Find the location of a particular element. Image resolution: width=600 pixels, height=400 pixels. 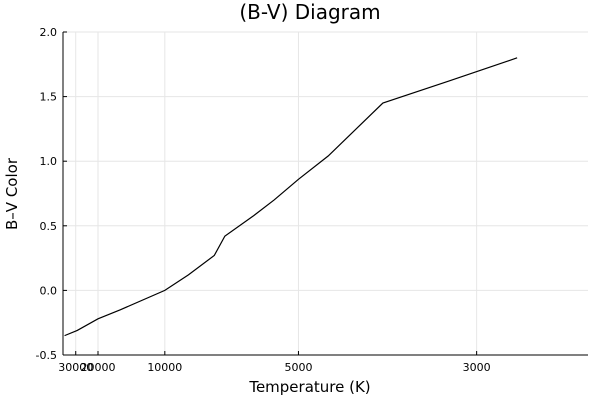

x-axis-title: Temperature (K) is located at coordinates (309, 387).